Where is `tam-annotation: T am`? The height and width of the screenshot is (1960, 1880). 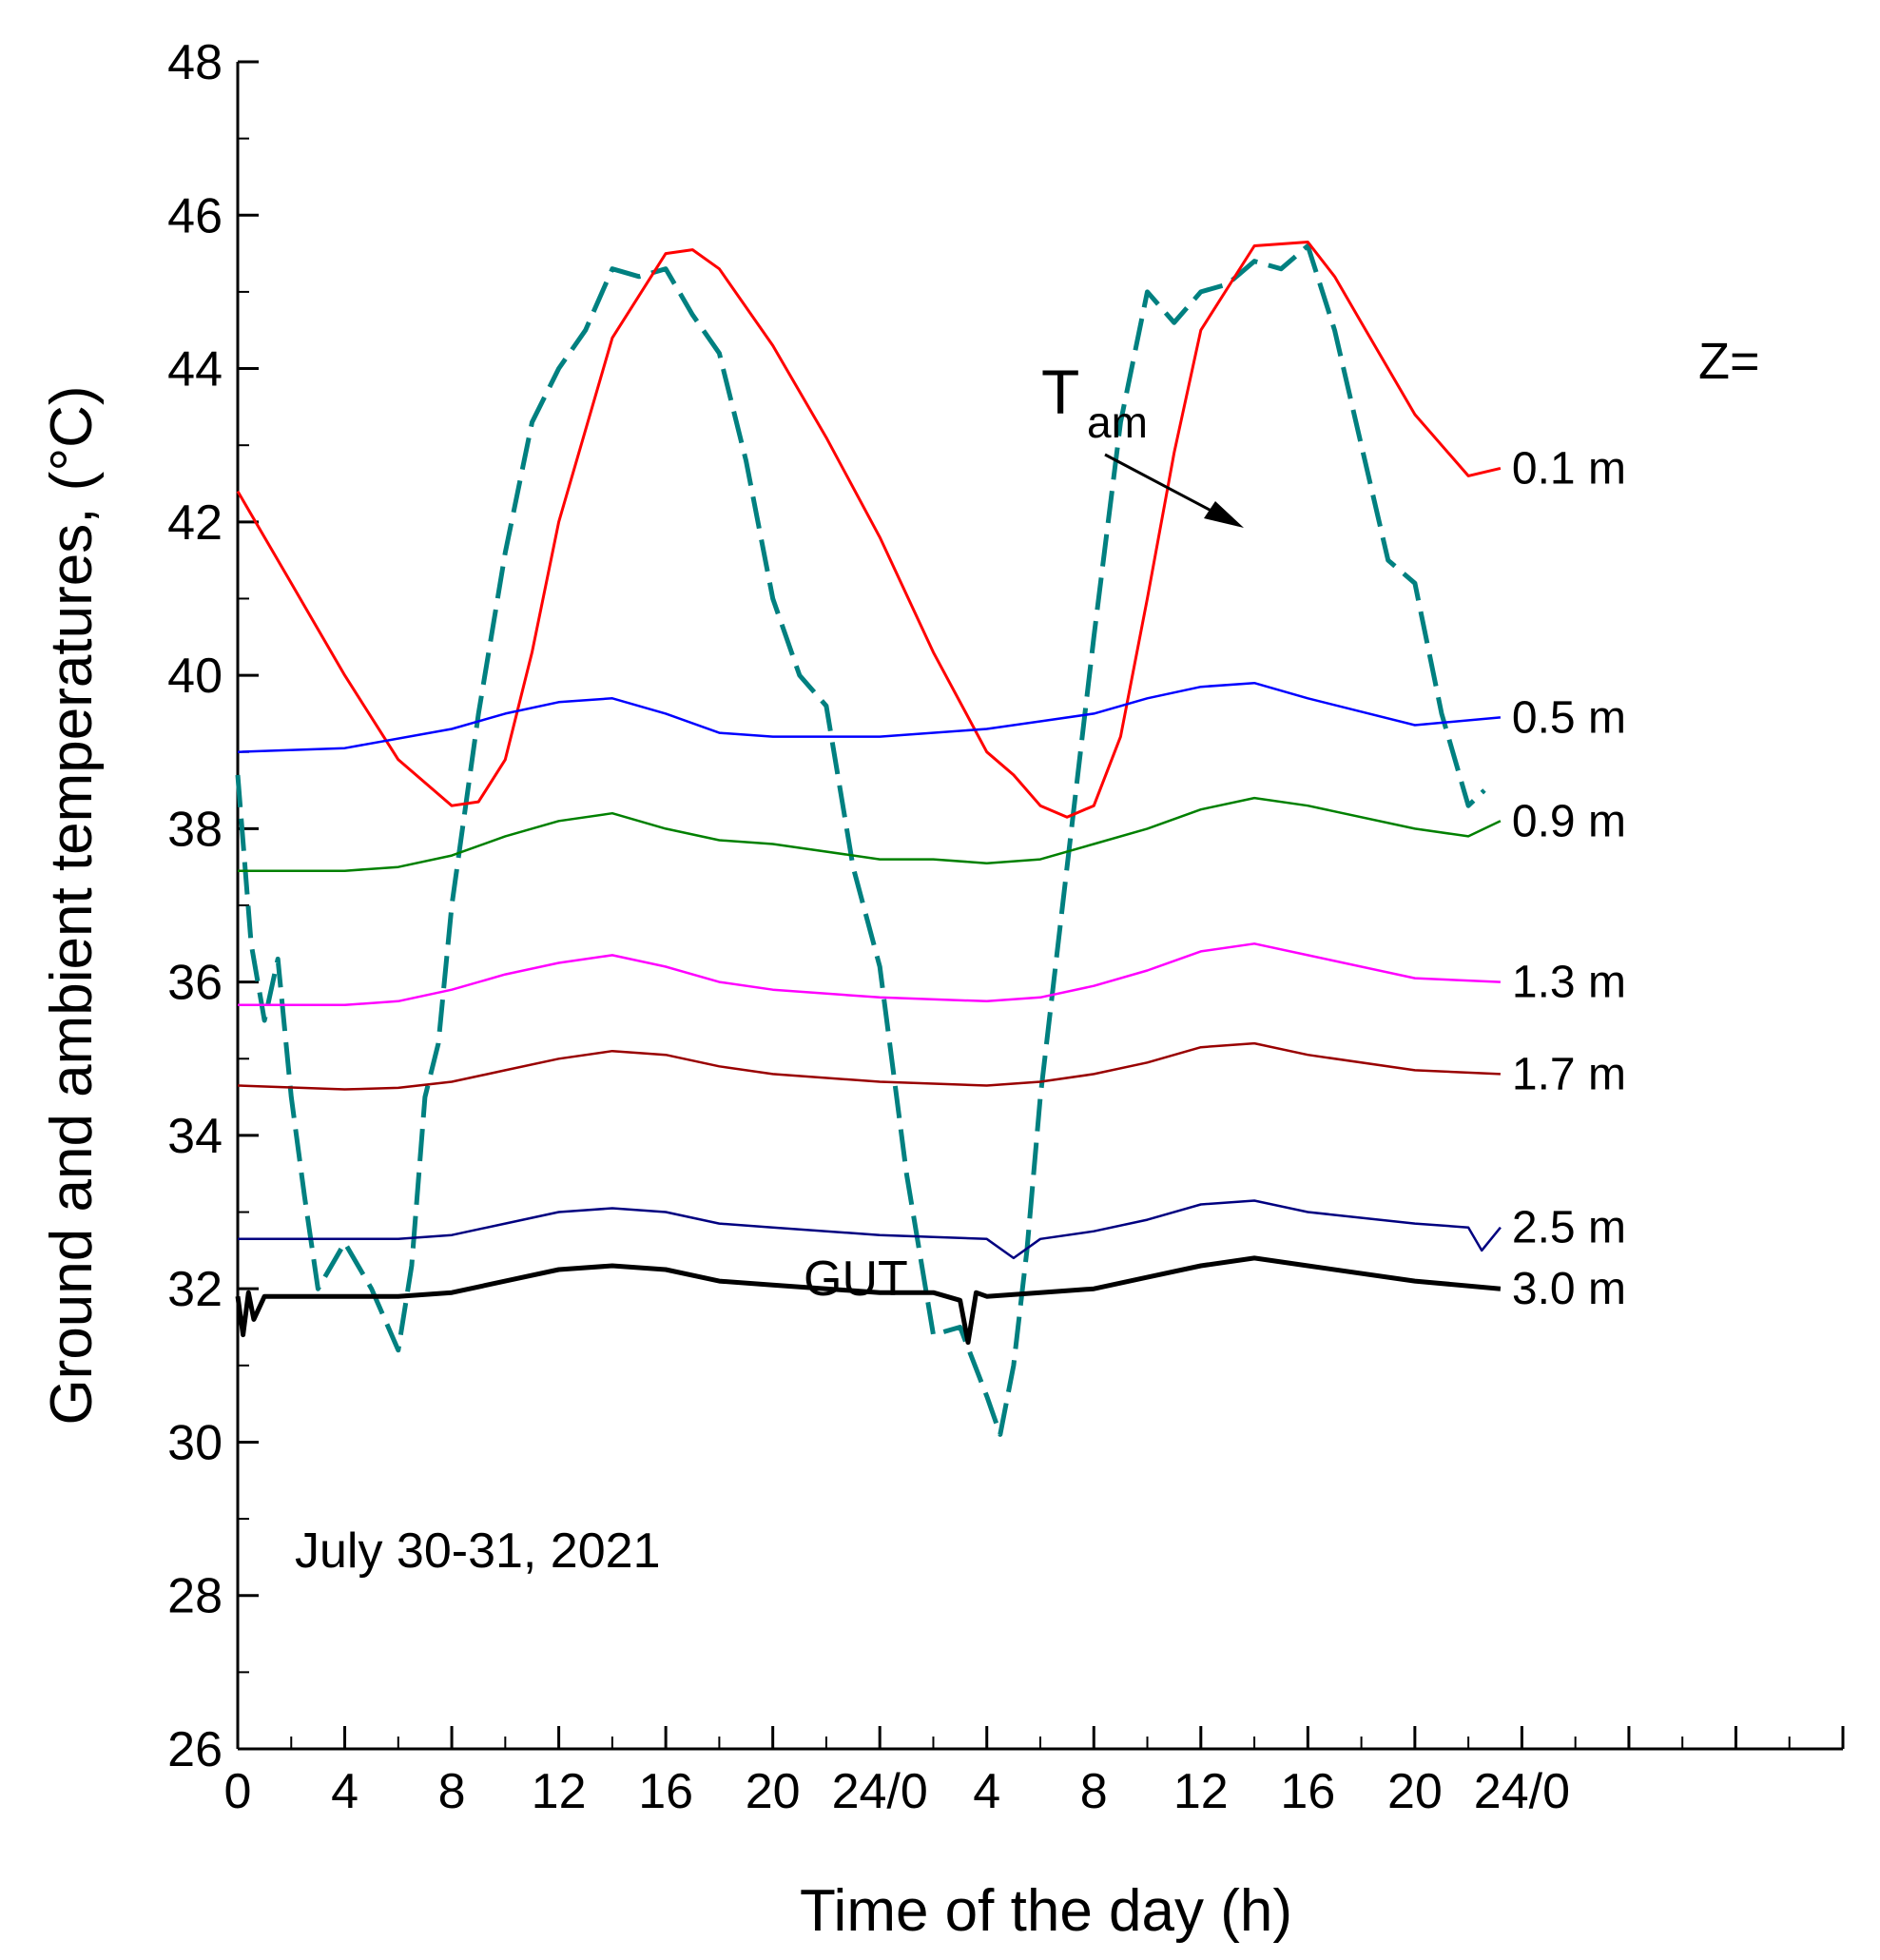
tam-annotation: T am is located at coordinates (1142, 442).